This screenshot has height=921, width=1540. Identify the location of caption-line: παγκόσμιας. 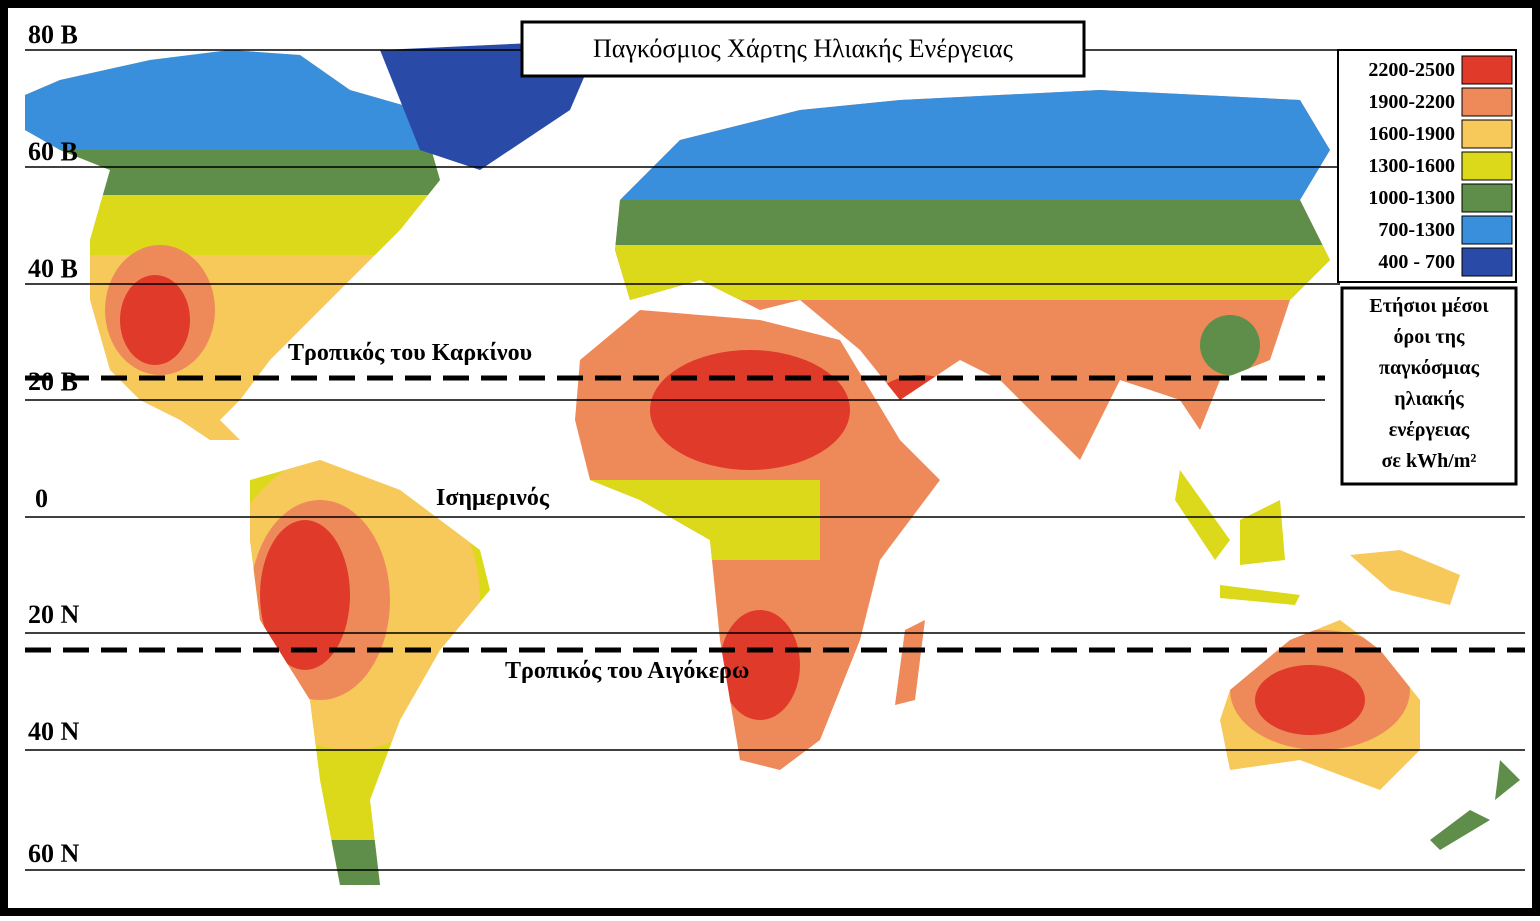
(1429, 368).